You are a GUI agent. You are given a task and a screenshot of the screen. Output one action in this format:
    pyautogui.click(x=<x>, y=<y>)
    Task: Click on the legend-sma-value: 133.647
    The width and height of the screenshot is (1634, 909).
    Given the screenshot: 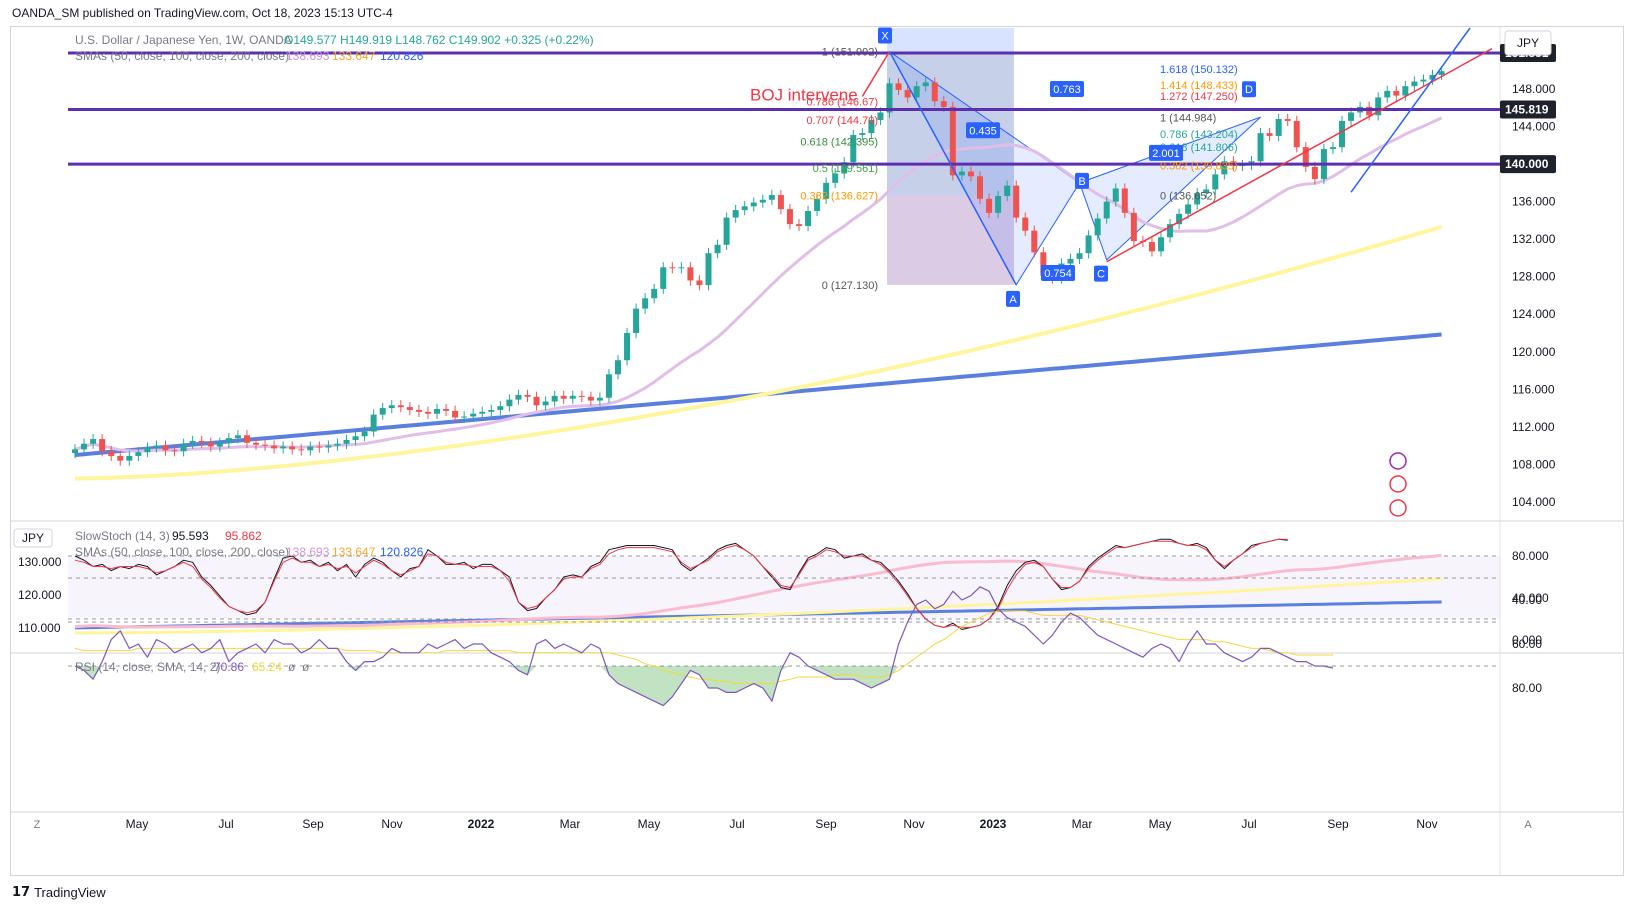 What is the action you would take?
    pyautogui.click(x=354, y=56)
    